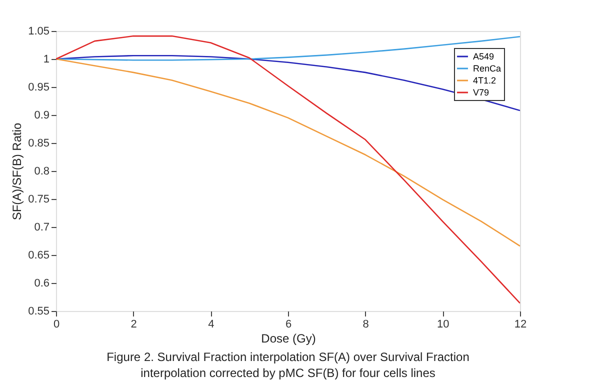  What do you see at coordinates (520, 324) in the screenshot?
I see `x-tick-label: 12` at bounding box center [520, 324].